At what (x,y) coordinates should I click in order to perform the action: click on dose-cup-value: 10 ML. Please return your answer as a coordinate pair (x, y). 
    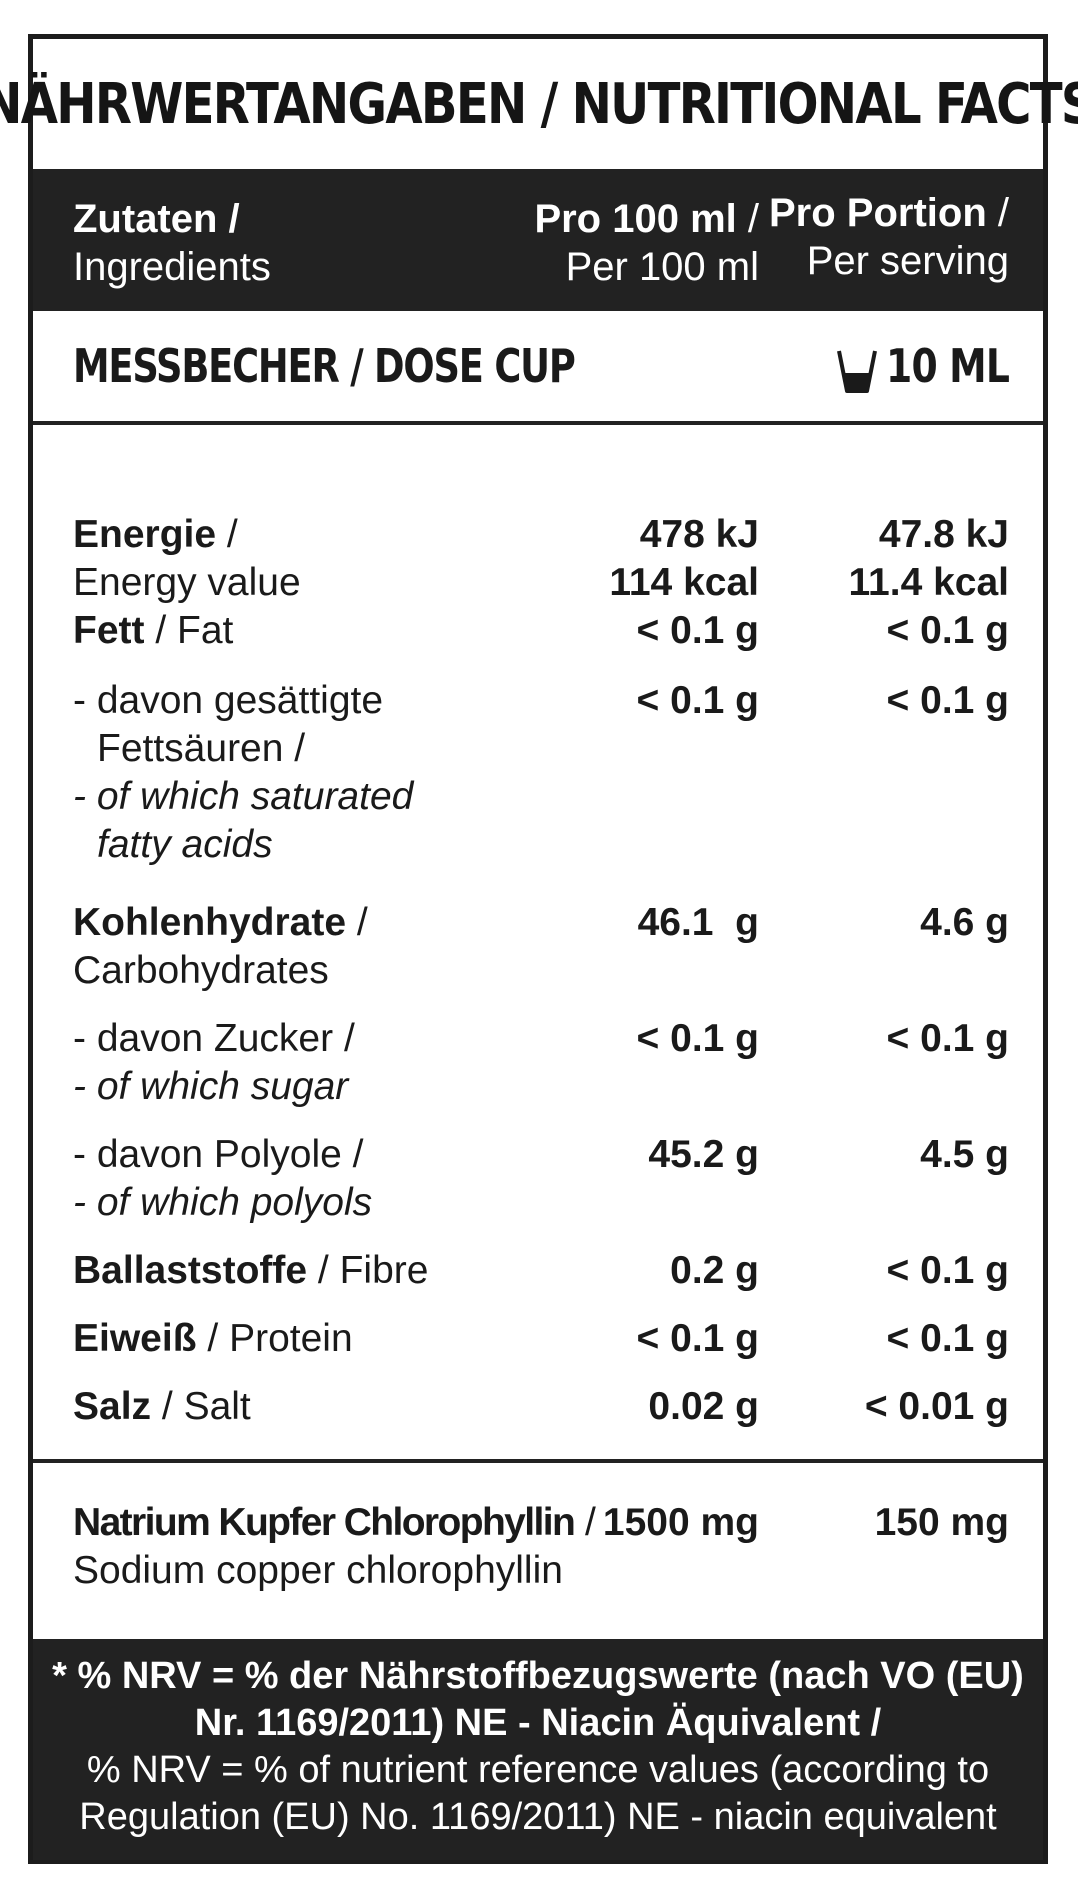
    Looking at the image, I should click on (947, 366).